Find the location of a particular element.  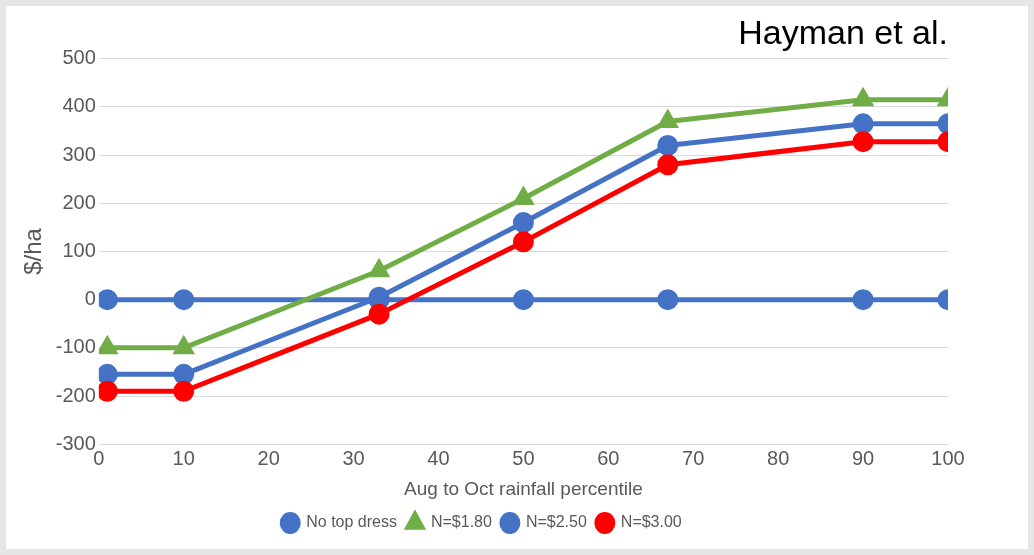

y-tick-label: 0 is located at coordinates (90, 298).